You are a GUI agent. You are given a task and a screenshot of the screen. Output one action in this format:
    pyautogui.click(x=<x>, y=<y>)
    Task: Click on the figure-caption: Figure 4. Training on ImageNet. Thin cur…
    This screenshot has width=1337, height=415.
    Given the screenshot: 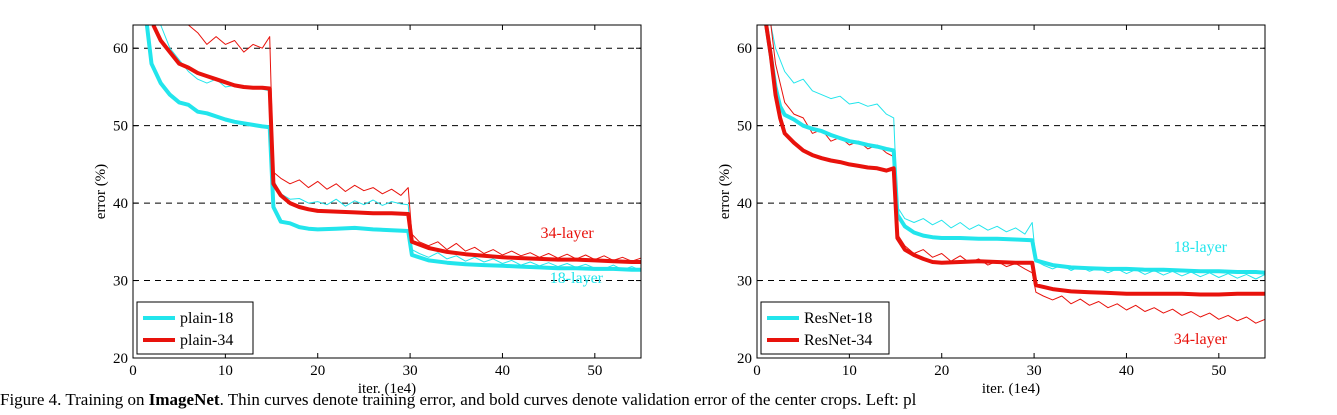 What is the action you would take?
    pyautogui.click(x=458, y=399)
    